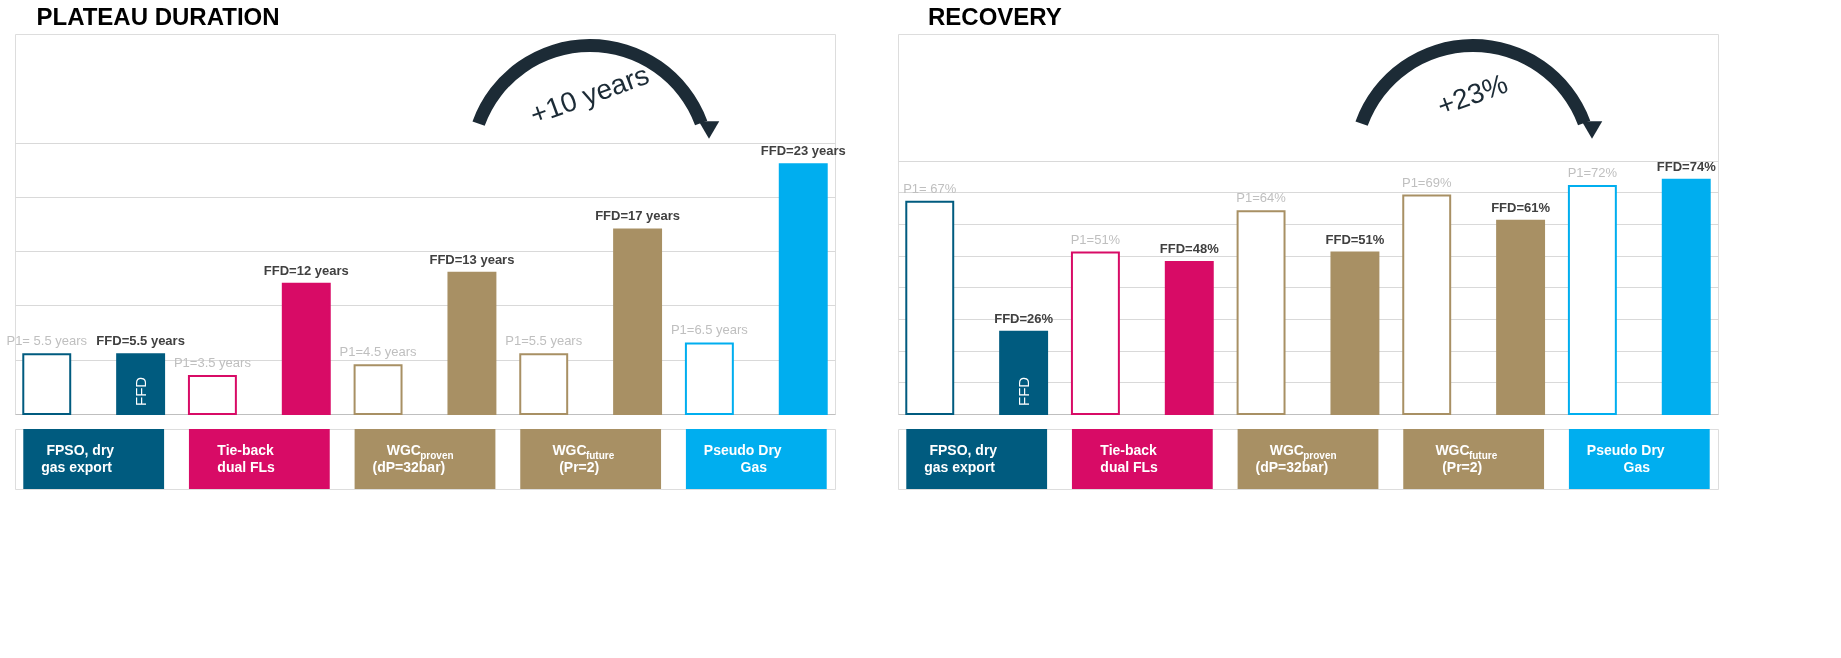 This screenshot has width=1841, height=658. What do you see at coordinates (140, 341) in the screenshot?
I see `data-label: FFD=5.5 years` at bounding box center [140, 341].